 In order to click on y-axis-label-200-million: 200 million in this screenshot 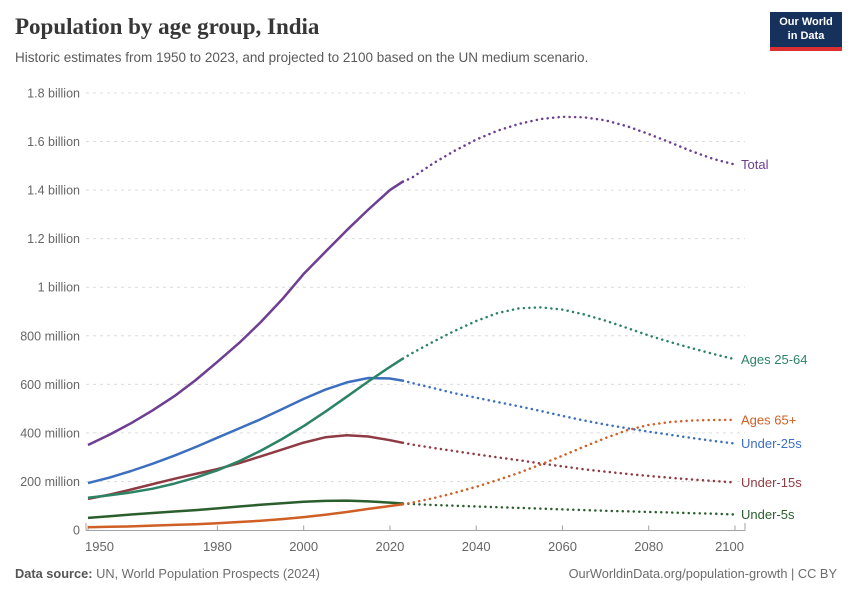, I will do `click(50, 482)`.